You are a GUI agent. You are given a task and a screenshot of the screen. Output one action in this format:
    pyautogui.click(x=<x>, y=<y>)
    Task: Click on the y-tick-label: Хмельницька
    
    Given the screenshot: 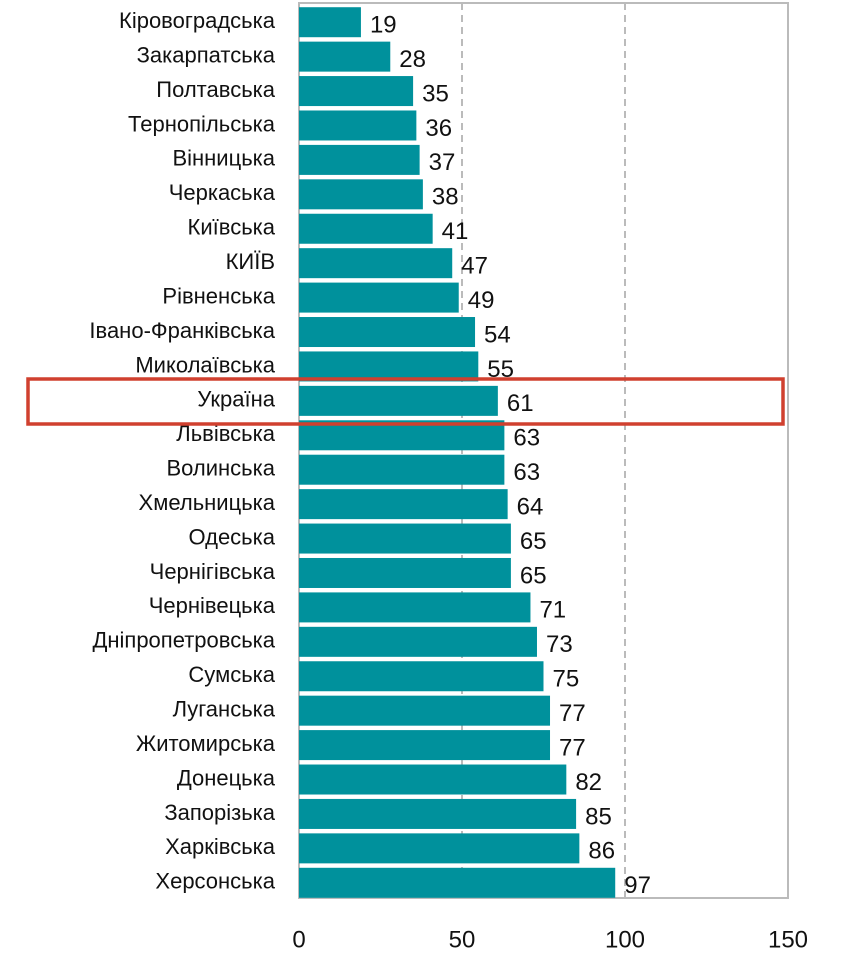 What is the action you would take?
    pyautogui.click(x=207, y=502)
    